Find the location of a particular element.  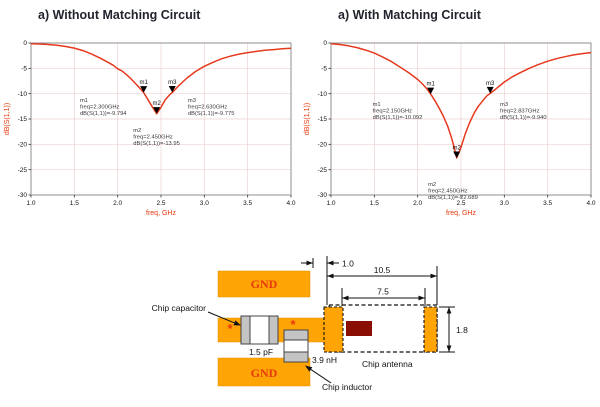

chip-inductor-label: Chip inductor is located at coordinates (347, 387).